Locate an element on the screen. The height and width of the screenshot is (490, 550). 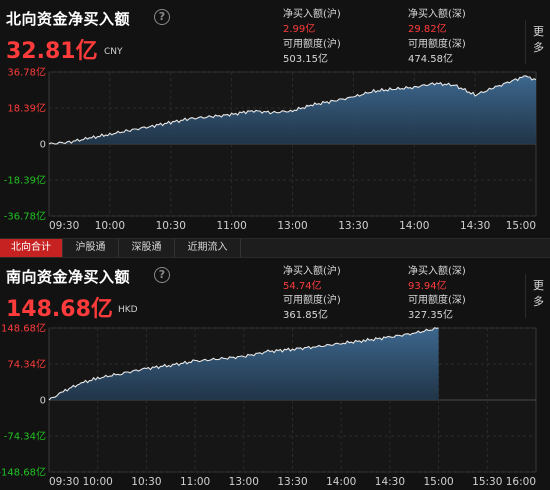
south-y-tick-label: 148.68亿 is located at coordinates (23, 328).